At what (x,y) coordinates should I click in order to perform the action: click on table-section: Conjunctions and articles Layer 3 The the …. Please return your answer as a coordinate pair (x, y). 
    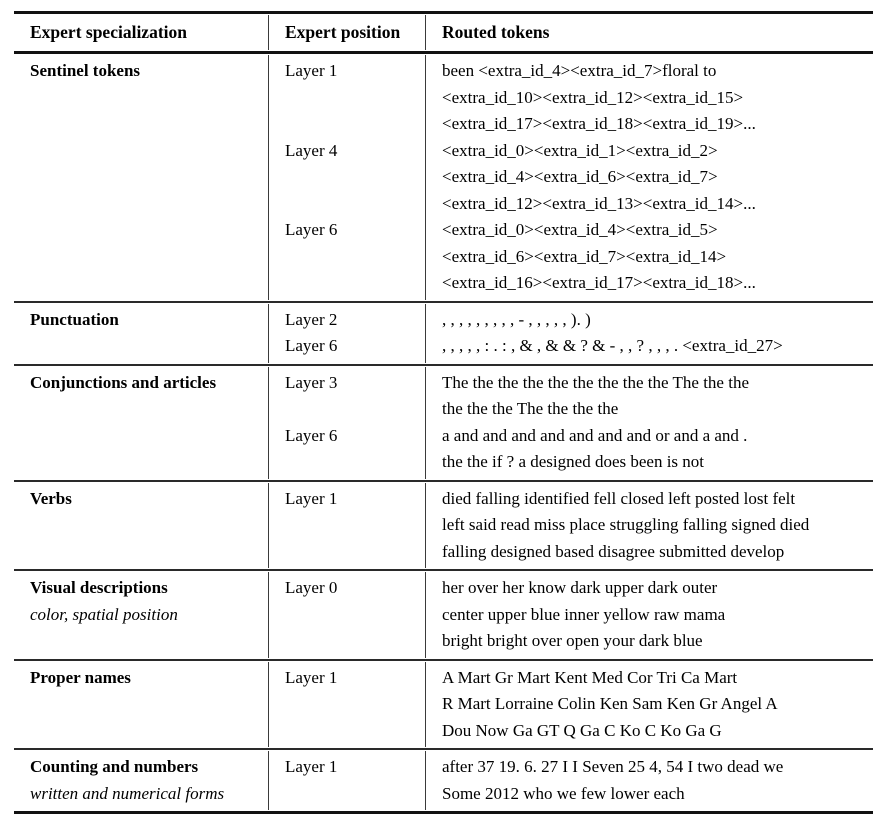
    Looking at the image, I should click on (443, 423).